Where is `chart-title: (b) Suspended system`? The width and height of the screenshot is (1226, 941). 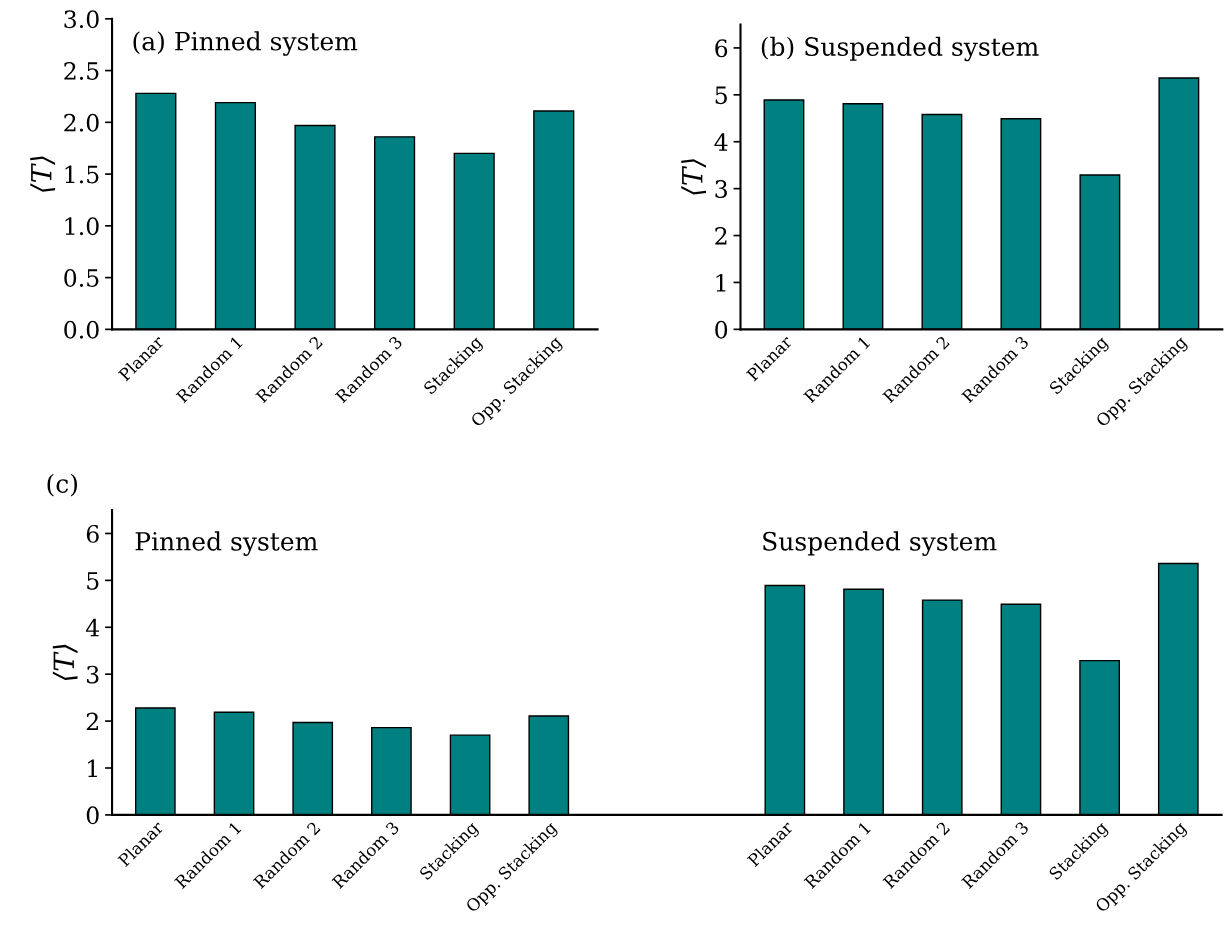
chart-title: (b) Suspended system is located at coordinates (900, 49).